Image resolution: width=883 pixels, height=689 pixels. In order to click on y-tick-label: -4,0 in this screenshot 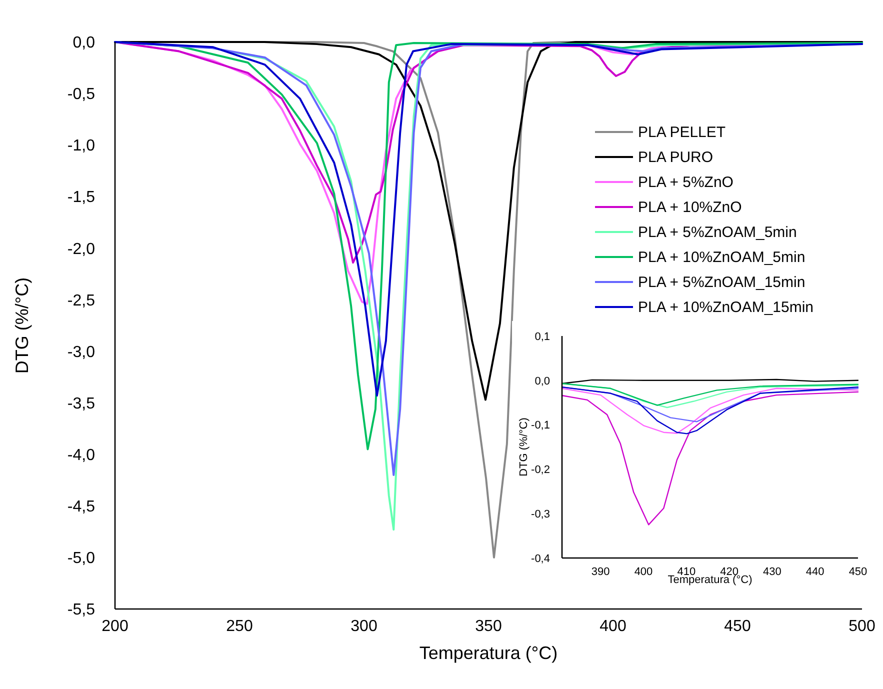, I will do `click(81, 455)`.